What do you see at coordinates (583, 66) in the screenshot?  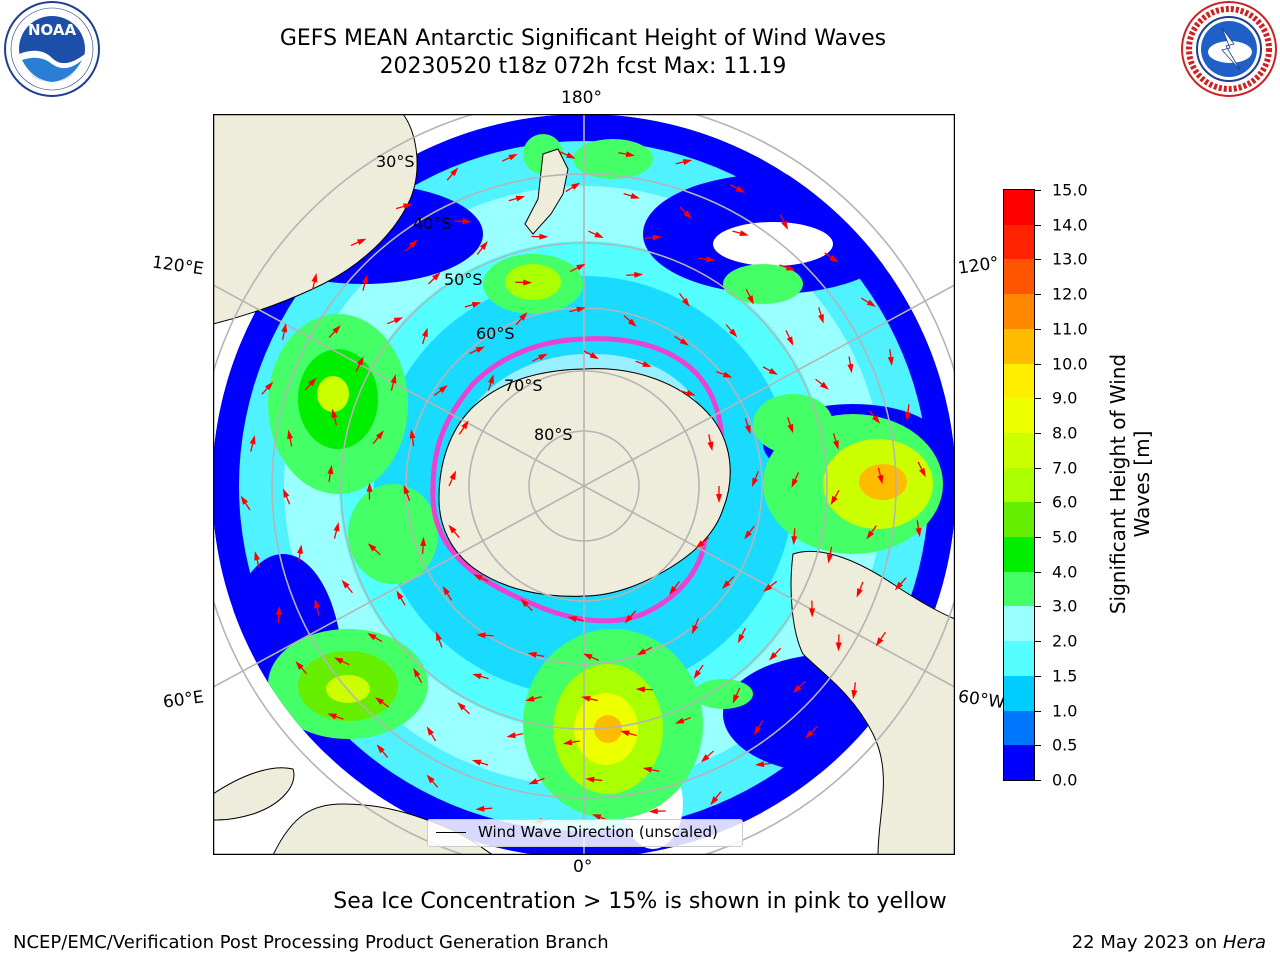 I see `chart-subtitle-date: 20230520 t18z 072h fcst Max: 11.19` at bounding box center [583, 66].